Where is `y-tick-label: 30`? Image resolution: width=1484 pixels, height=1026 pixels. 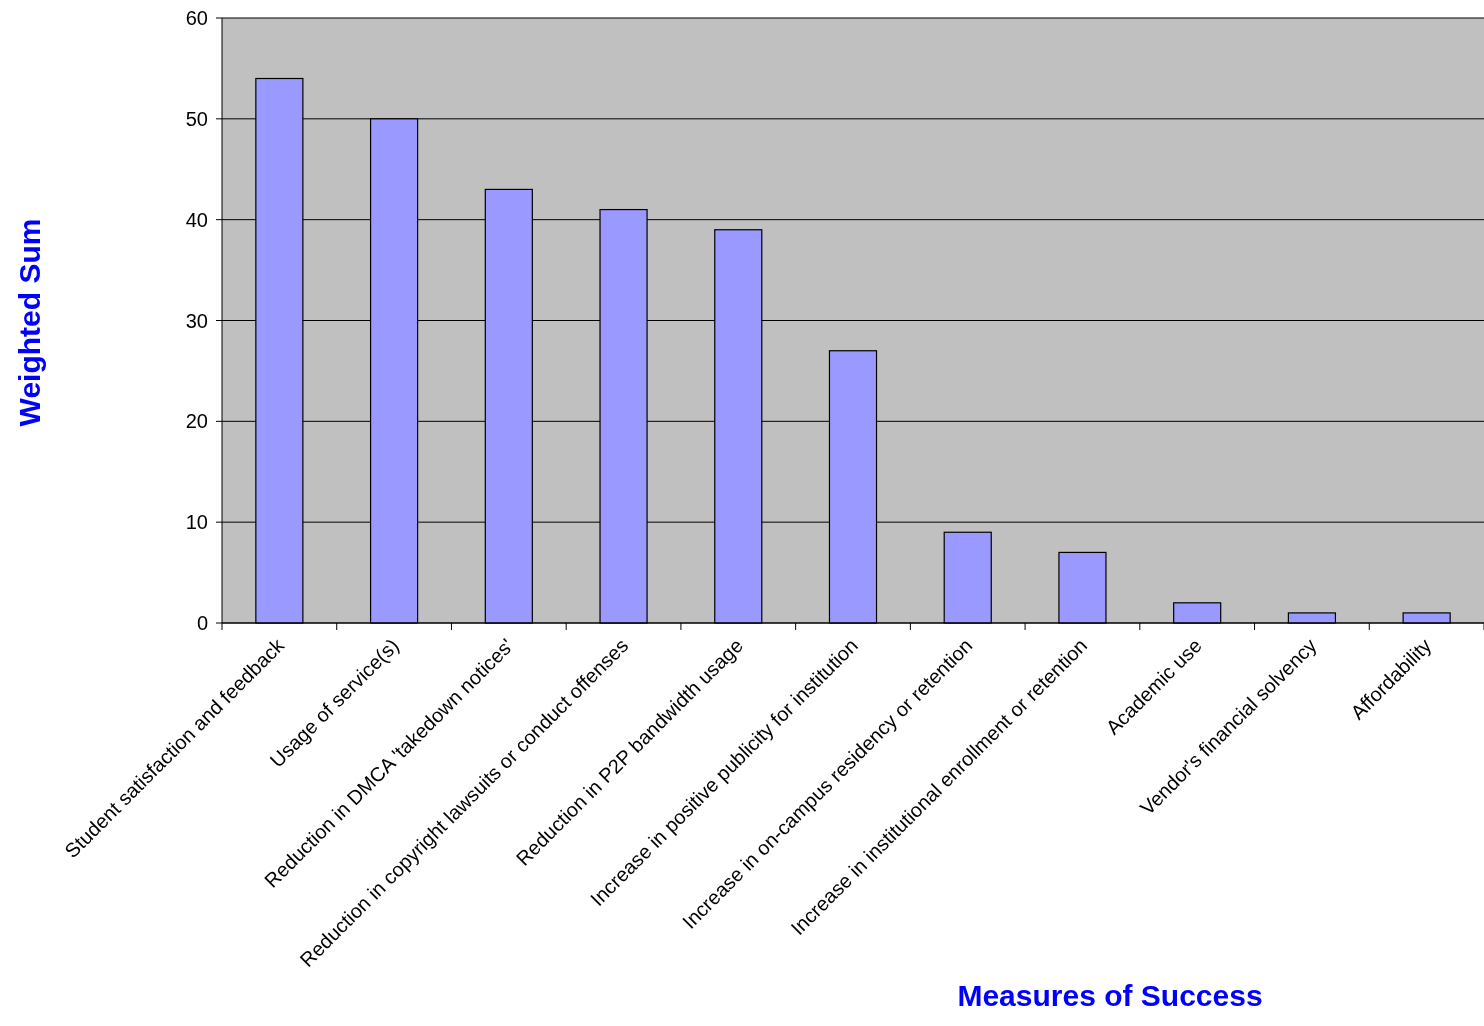
y-tick-label: 30 is located at coordinates (196, 320).